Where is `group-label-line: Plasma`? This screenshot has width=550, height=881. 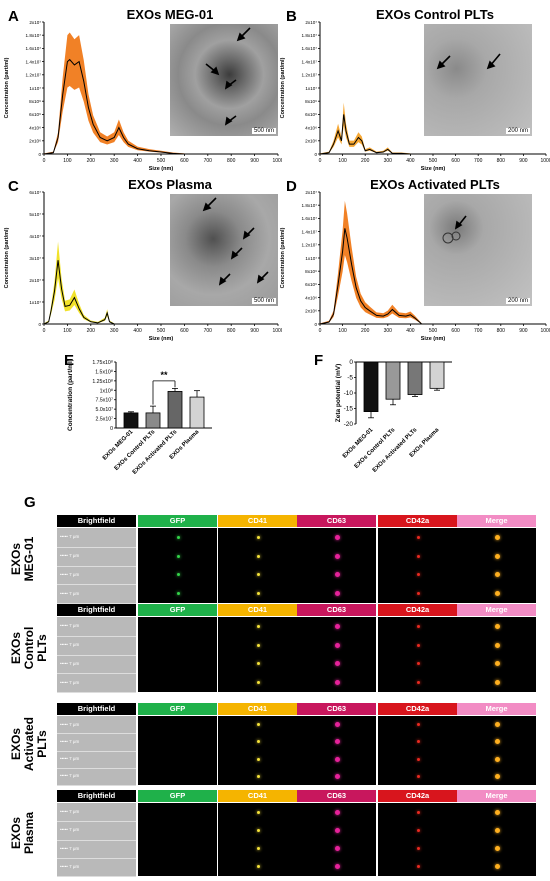 group-label-line: Plasma is located at coordinates (29, 833).